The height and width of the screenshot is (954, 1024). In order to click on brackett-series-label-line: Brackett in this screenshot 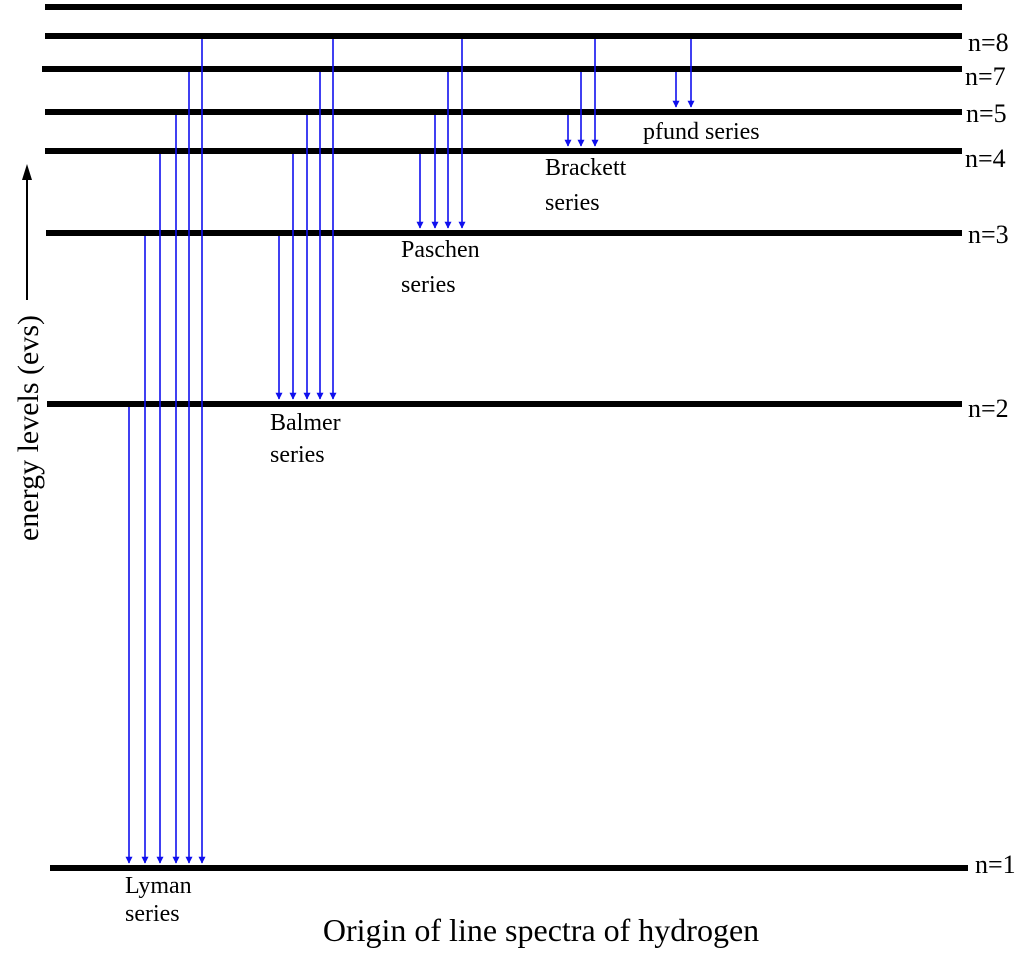, I will do `click(586, 168)`.